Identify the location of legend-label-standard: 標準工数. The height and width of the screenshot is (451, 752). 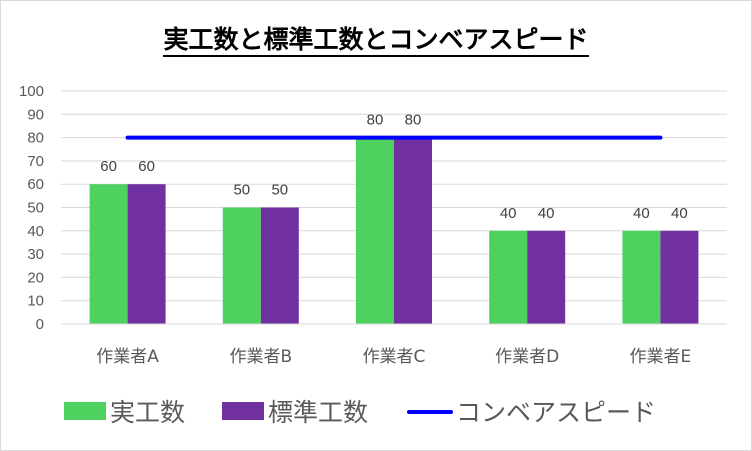
(318, 412).